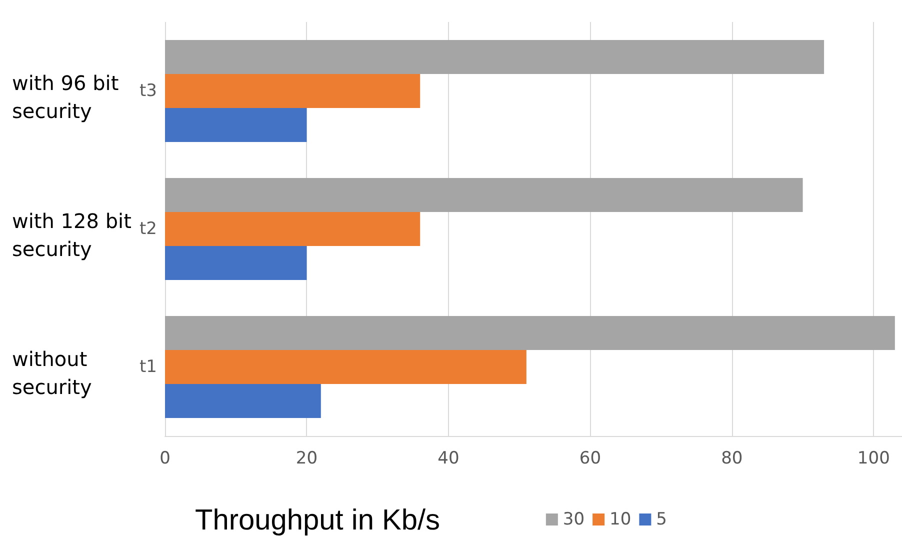 Image resolution: width=902 pixels, height=541 pixels. I want to click on text: with 128 bit security, so click(75, 235).